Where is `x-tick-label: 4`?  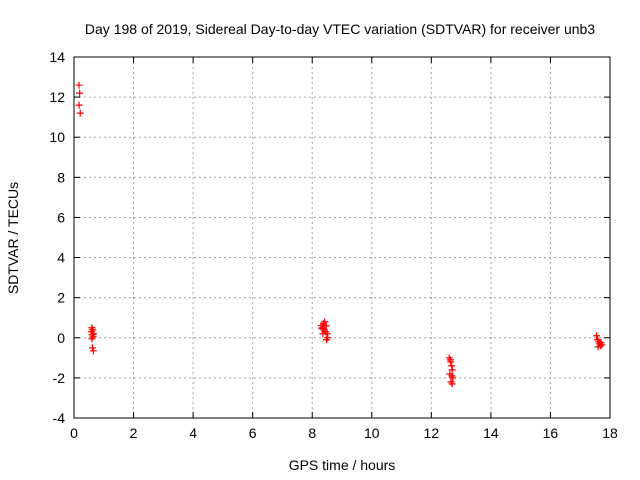 x-tick-label: 4 is located at coordinates (193, 433).